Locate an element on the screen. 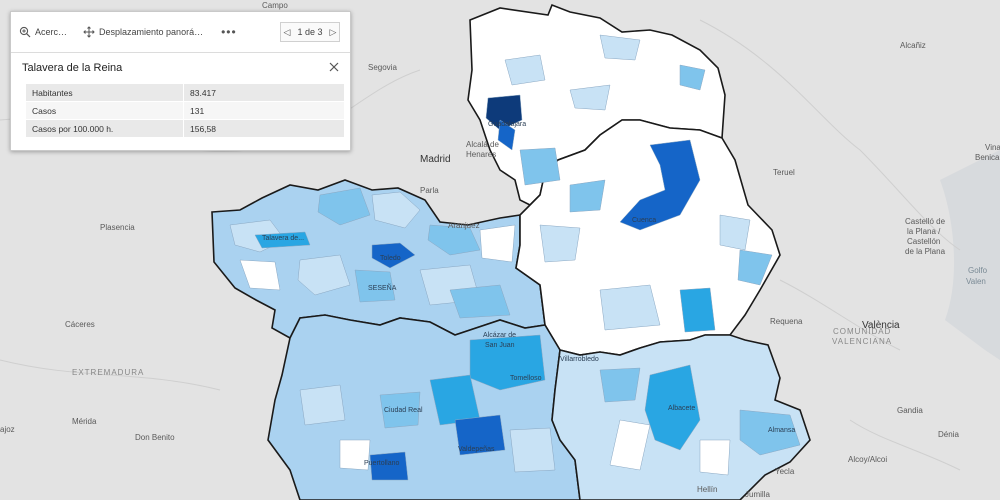  attribute-value: 156,58 is located at coordinates (263, 128).